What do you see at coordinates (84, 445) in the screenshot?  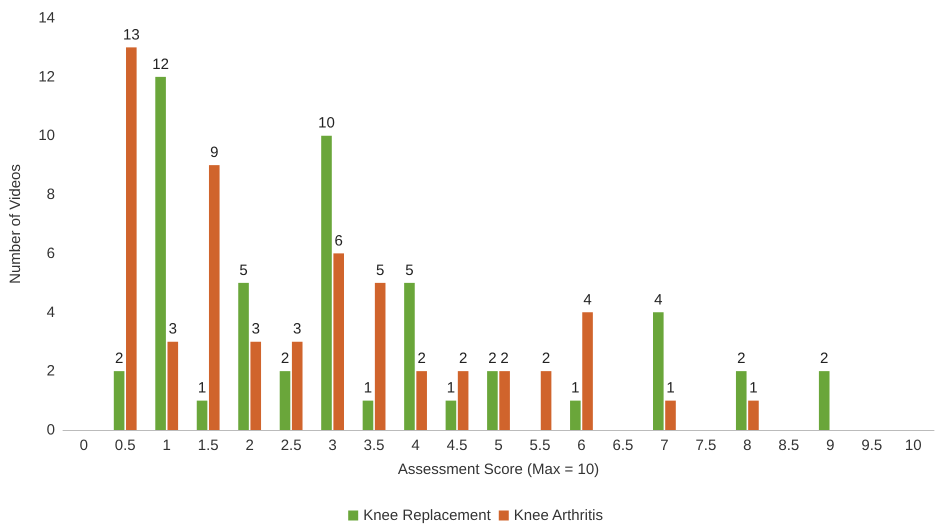 I see `x-tick-label: 0` at bounding box center [84, 445].